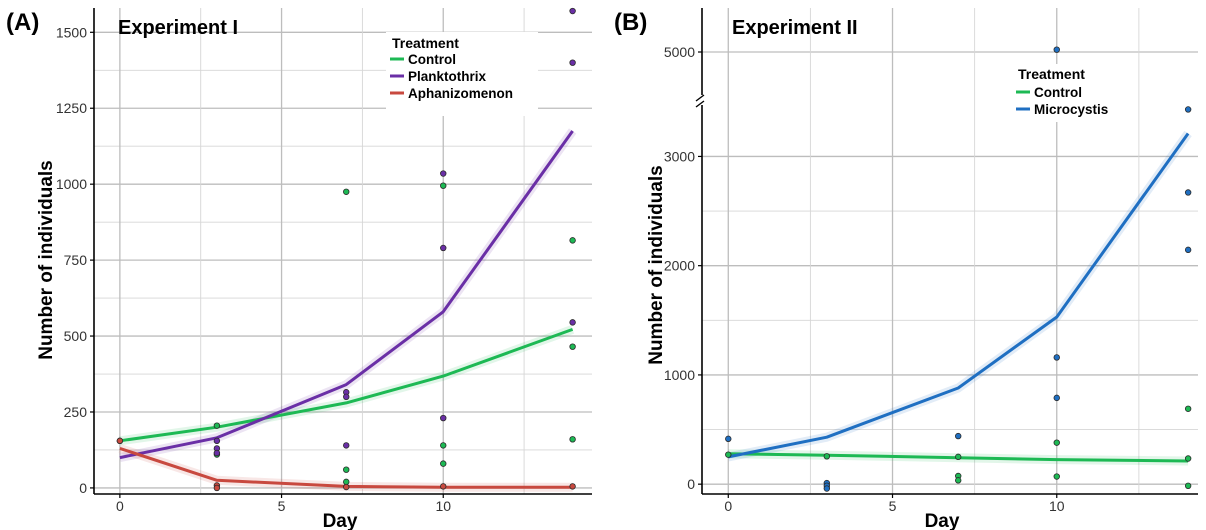  What do you see at coordinates (679, 52) in the screenshot?
I see `y-tick-label: 5000` at bounding box center [679, 52].